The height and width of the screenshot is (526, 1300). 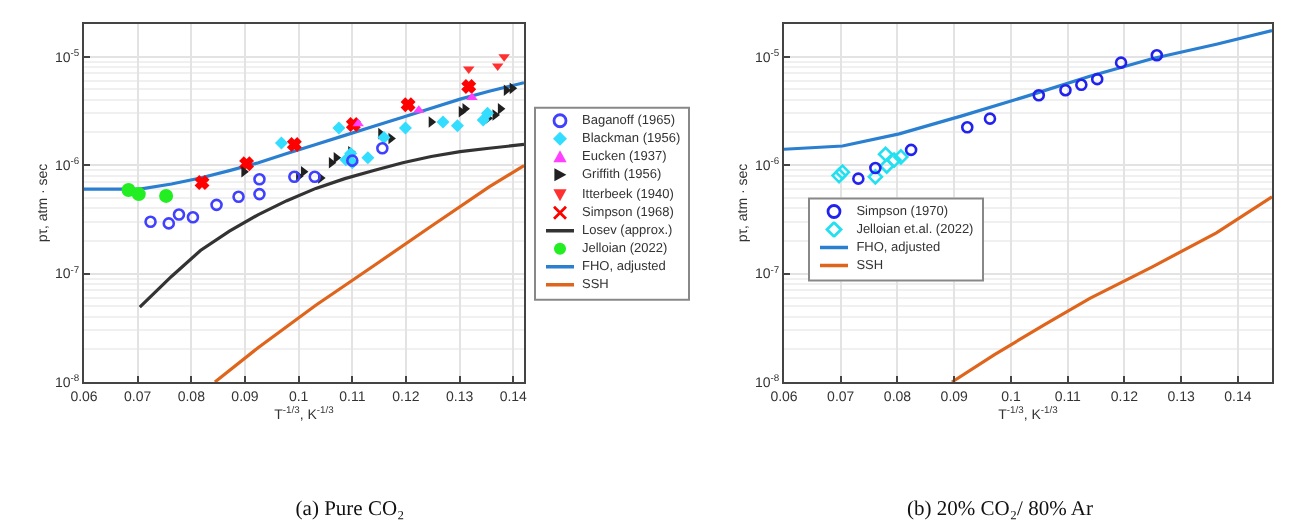 What do you see at coordinates (350, 510) in the screenshot?
I see `text: (a) Pure CO₂` at bounding box center [350, 510].